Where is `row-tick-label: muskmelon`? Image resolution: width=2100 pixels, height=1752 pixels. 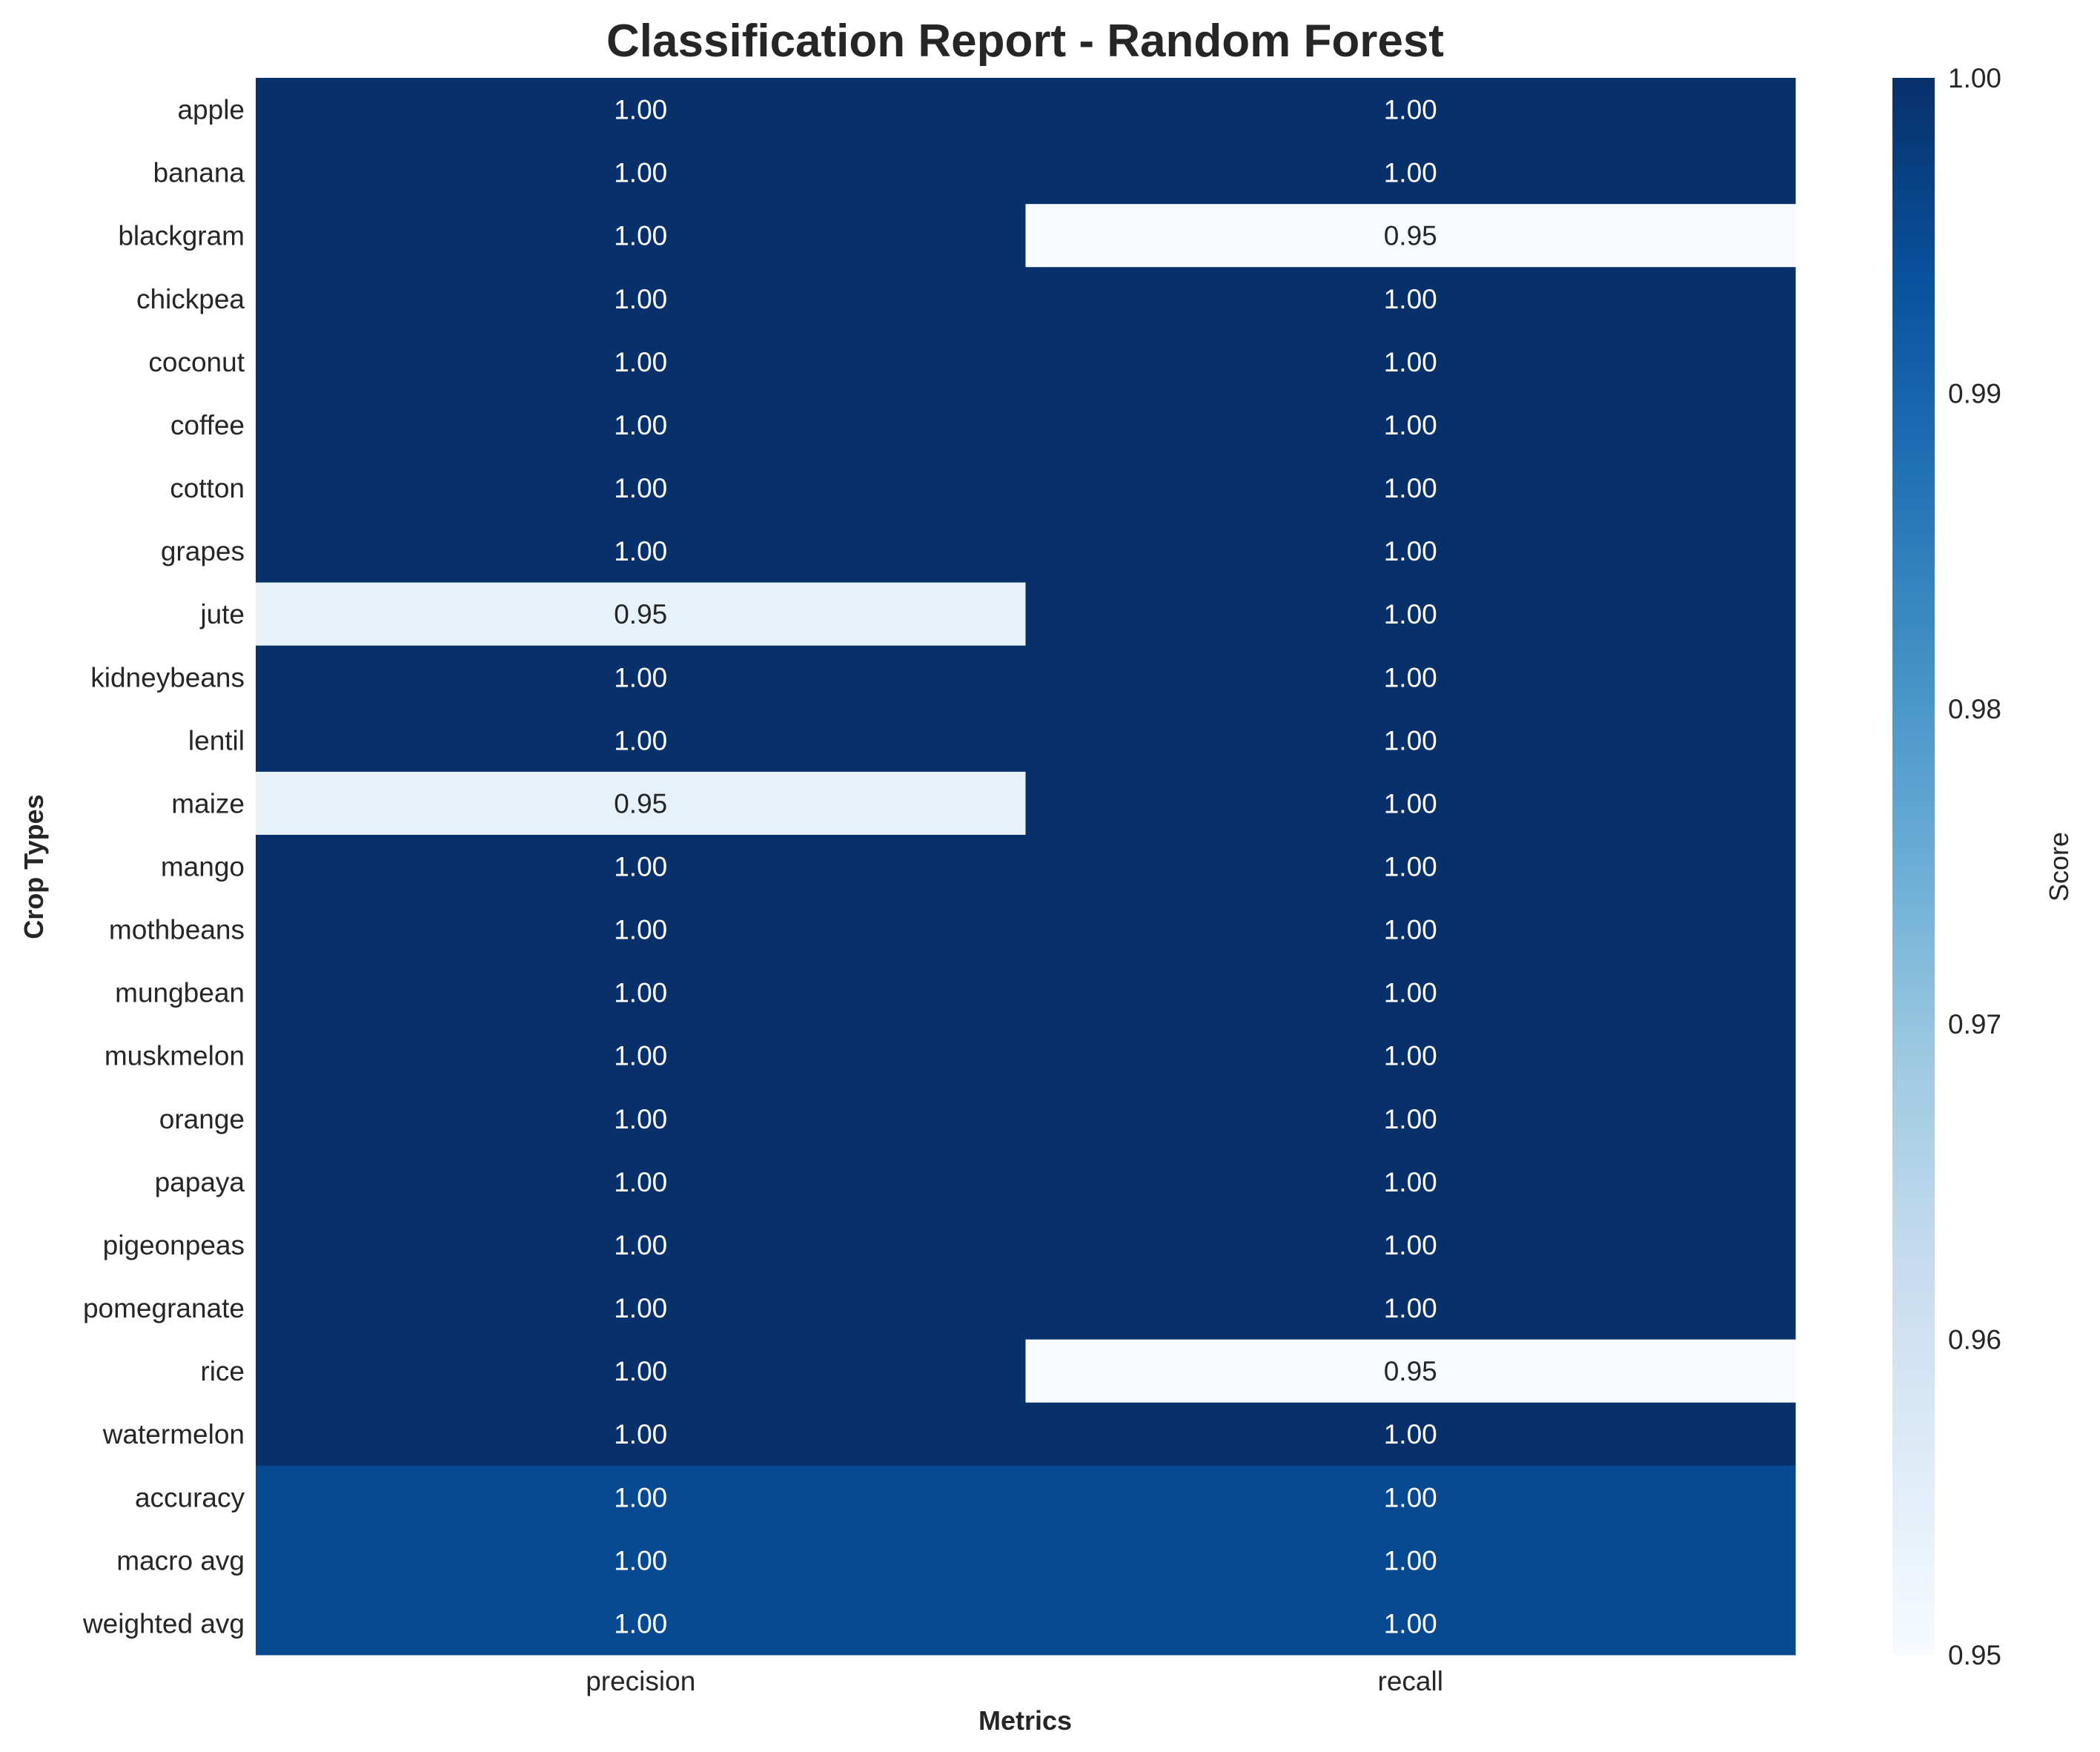
row-tick-label: muskmelon is located at coordinates (175, 1056).